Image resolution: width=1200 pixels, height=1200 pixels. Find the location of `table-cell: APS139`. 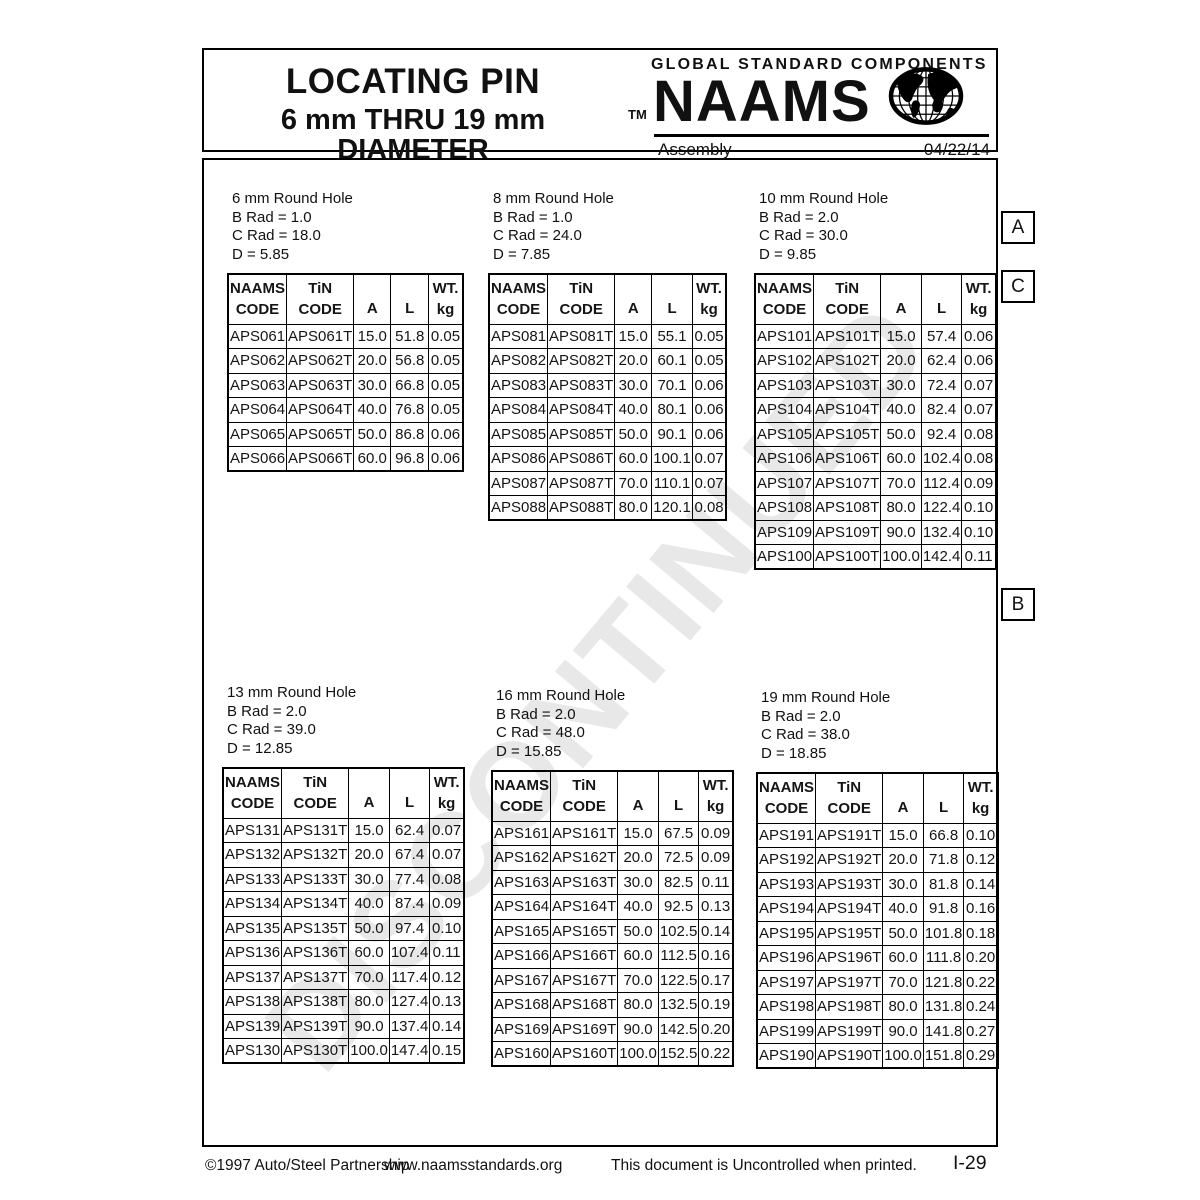

table-cell: APS139 is located at coordinates (252, 1026).